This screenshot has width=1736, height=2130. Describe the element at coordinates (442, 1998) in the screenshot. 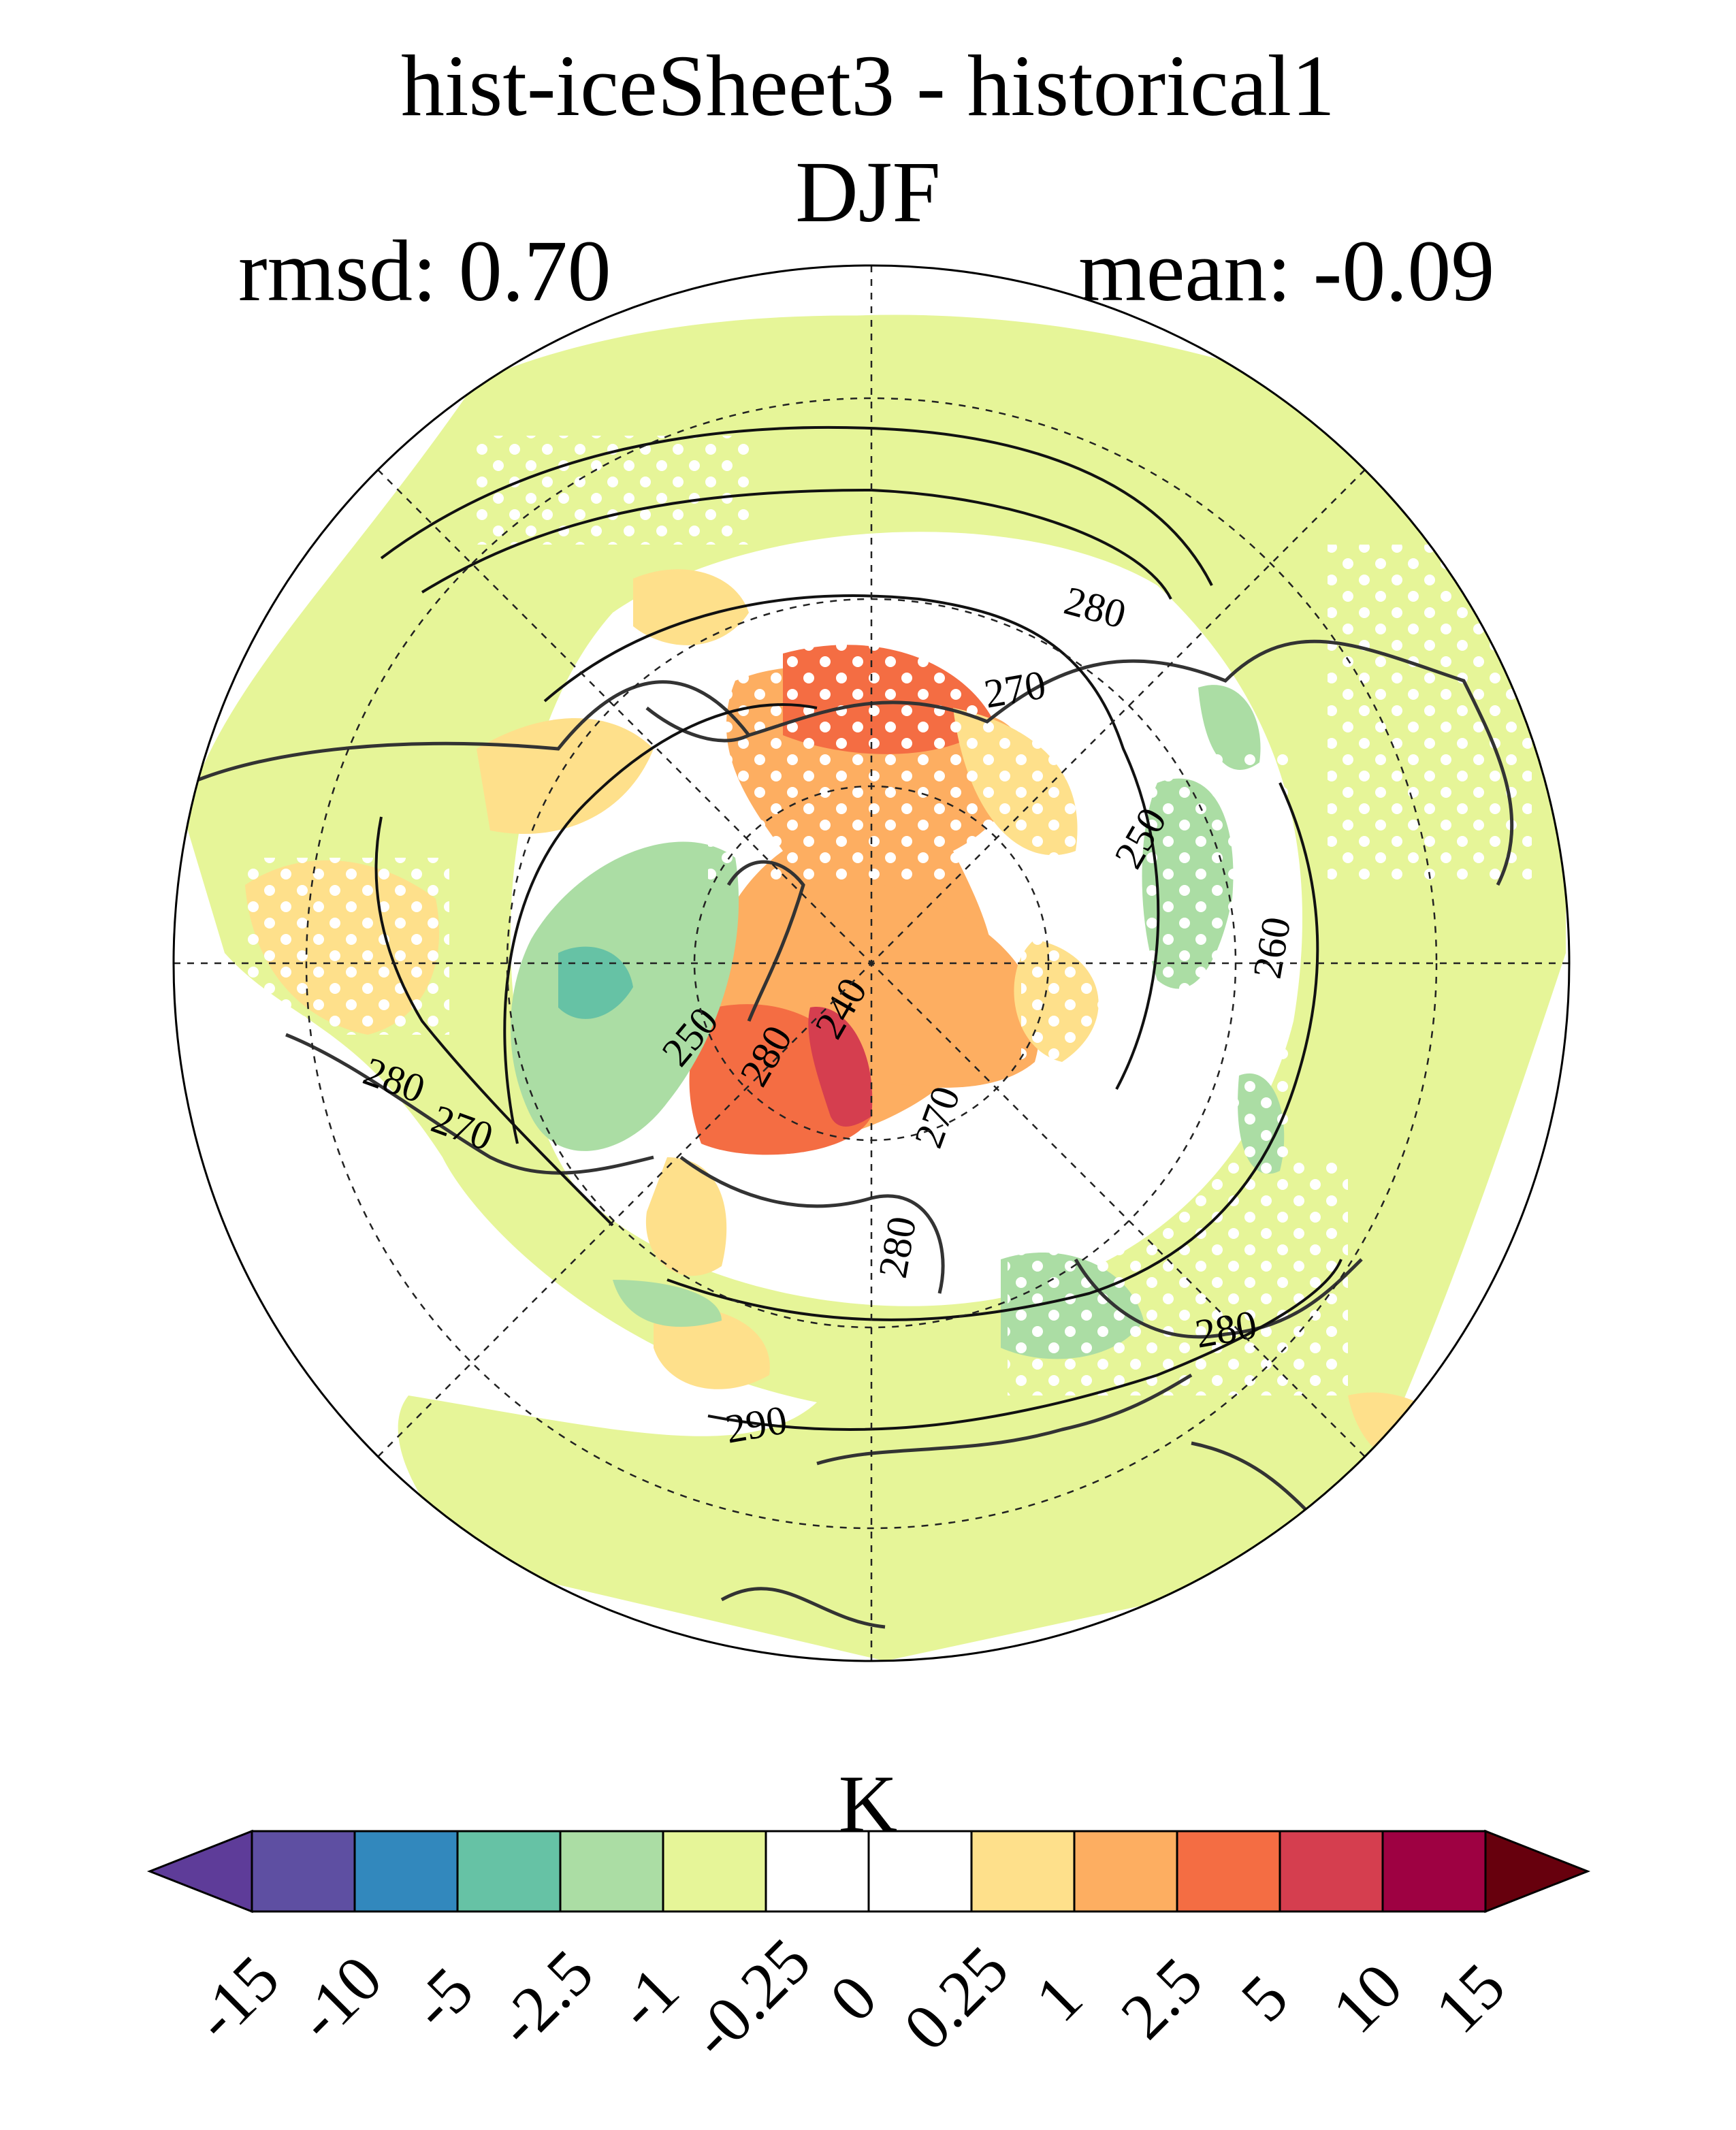

I see `colorbar-tick-label: -5` at that location.